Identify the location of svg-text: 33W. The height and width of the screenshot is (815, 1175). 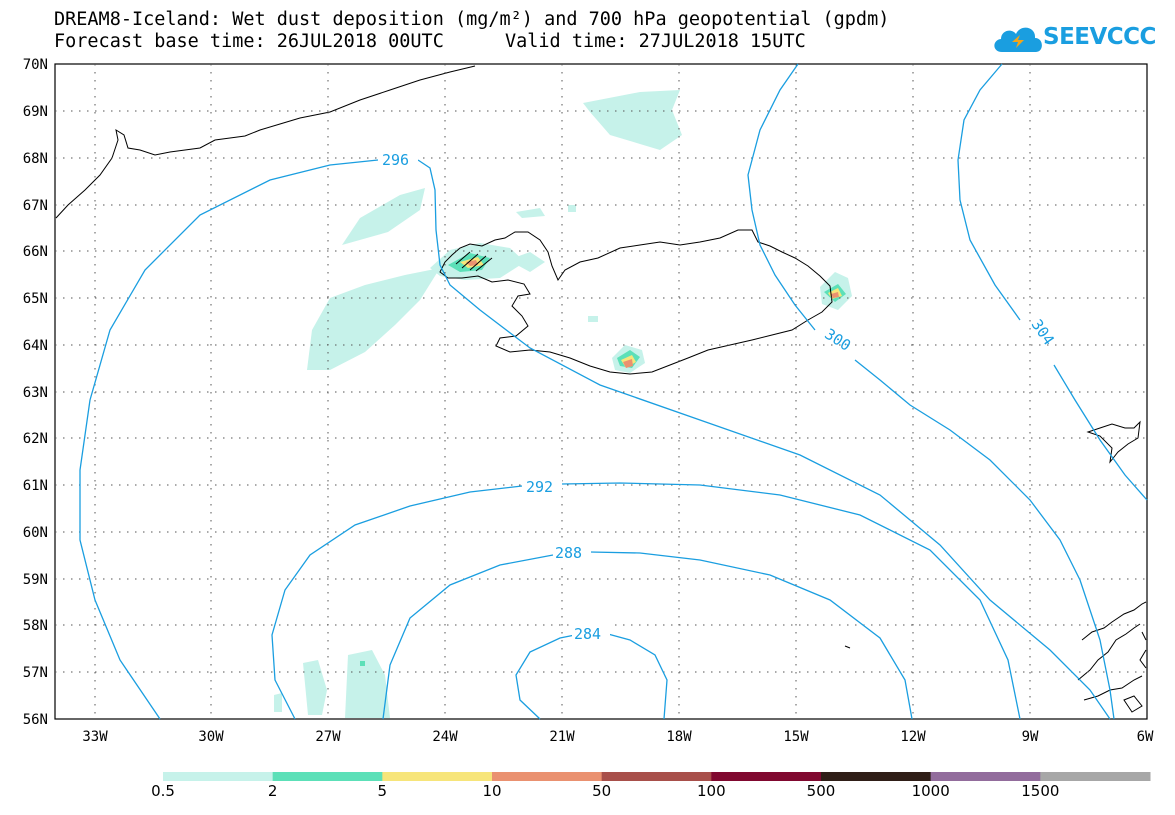
(95, 737).